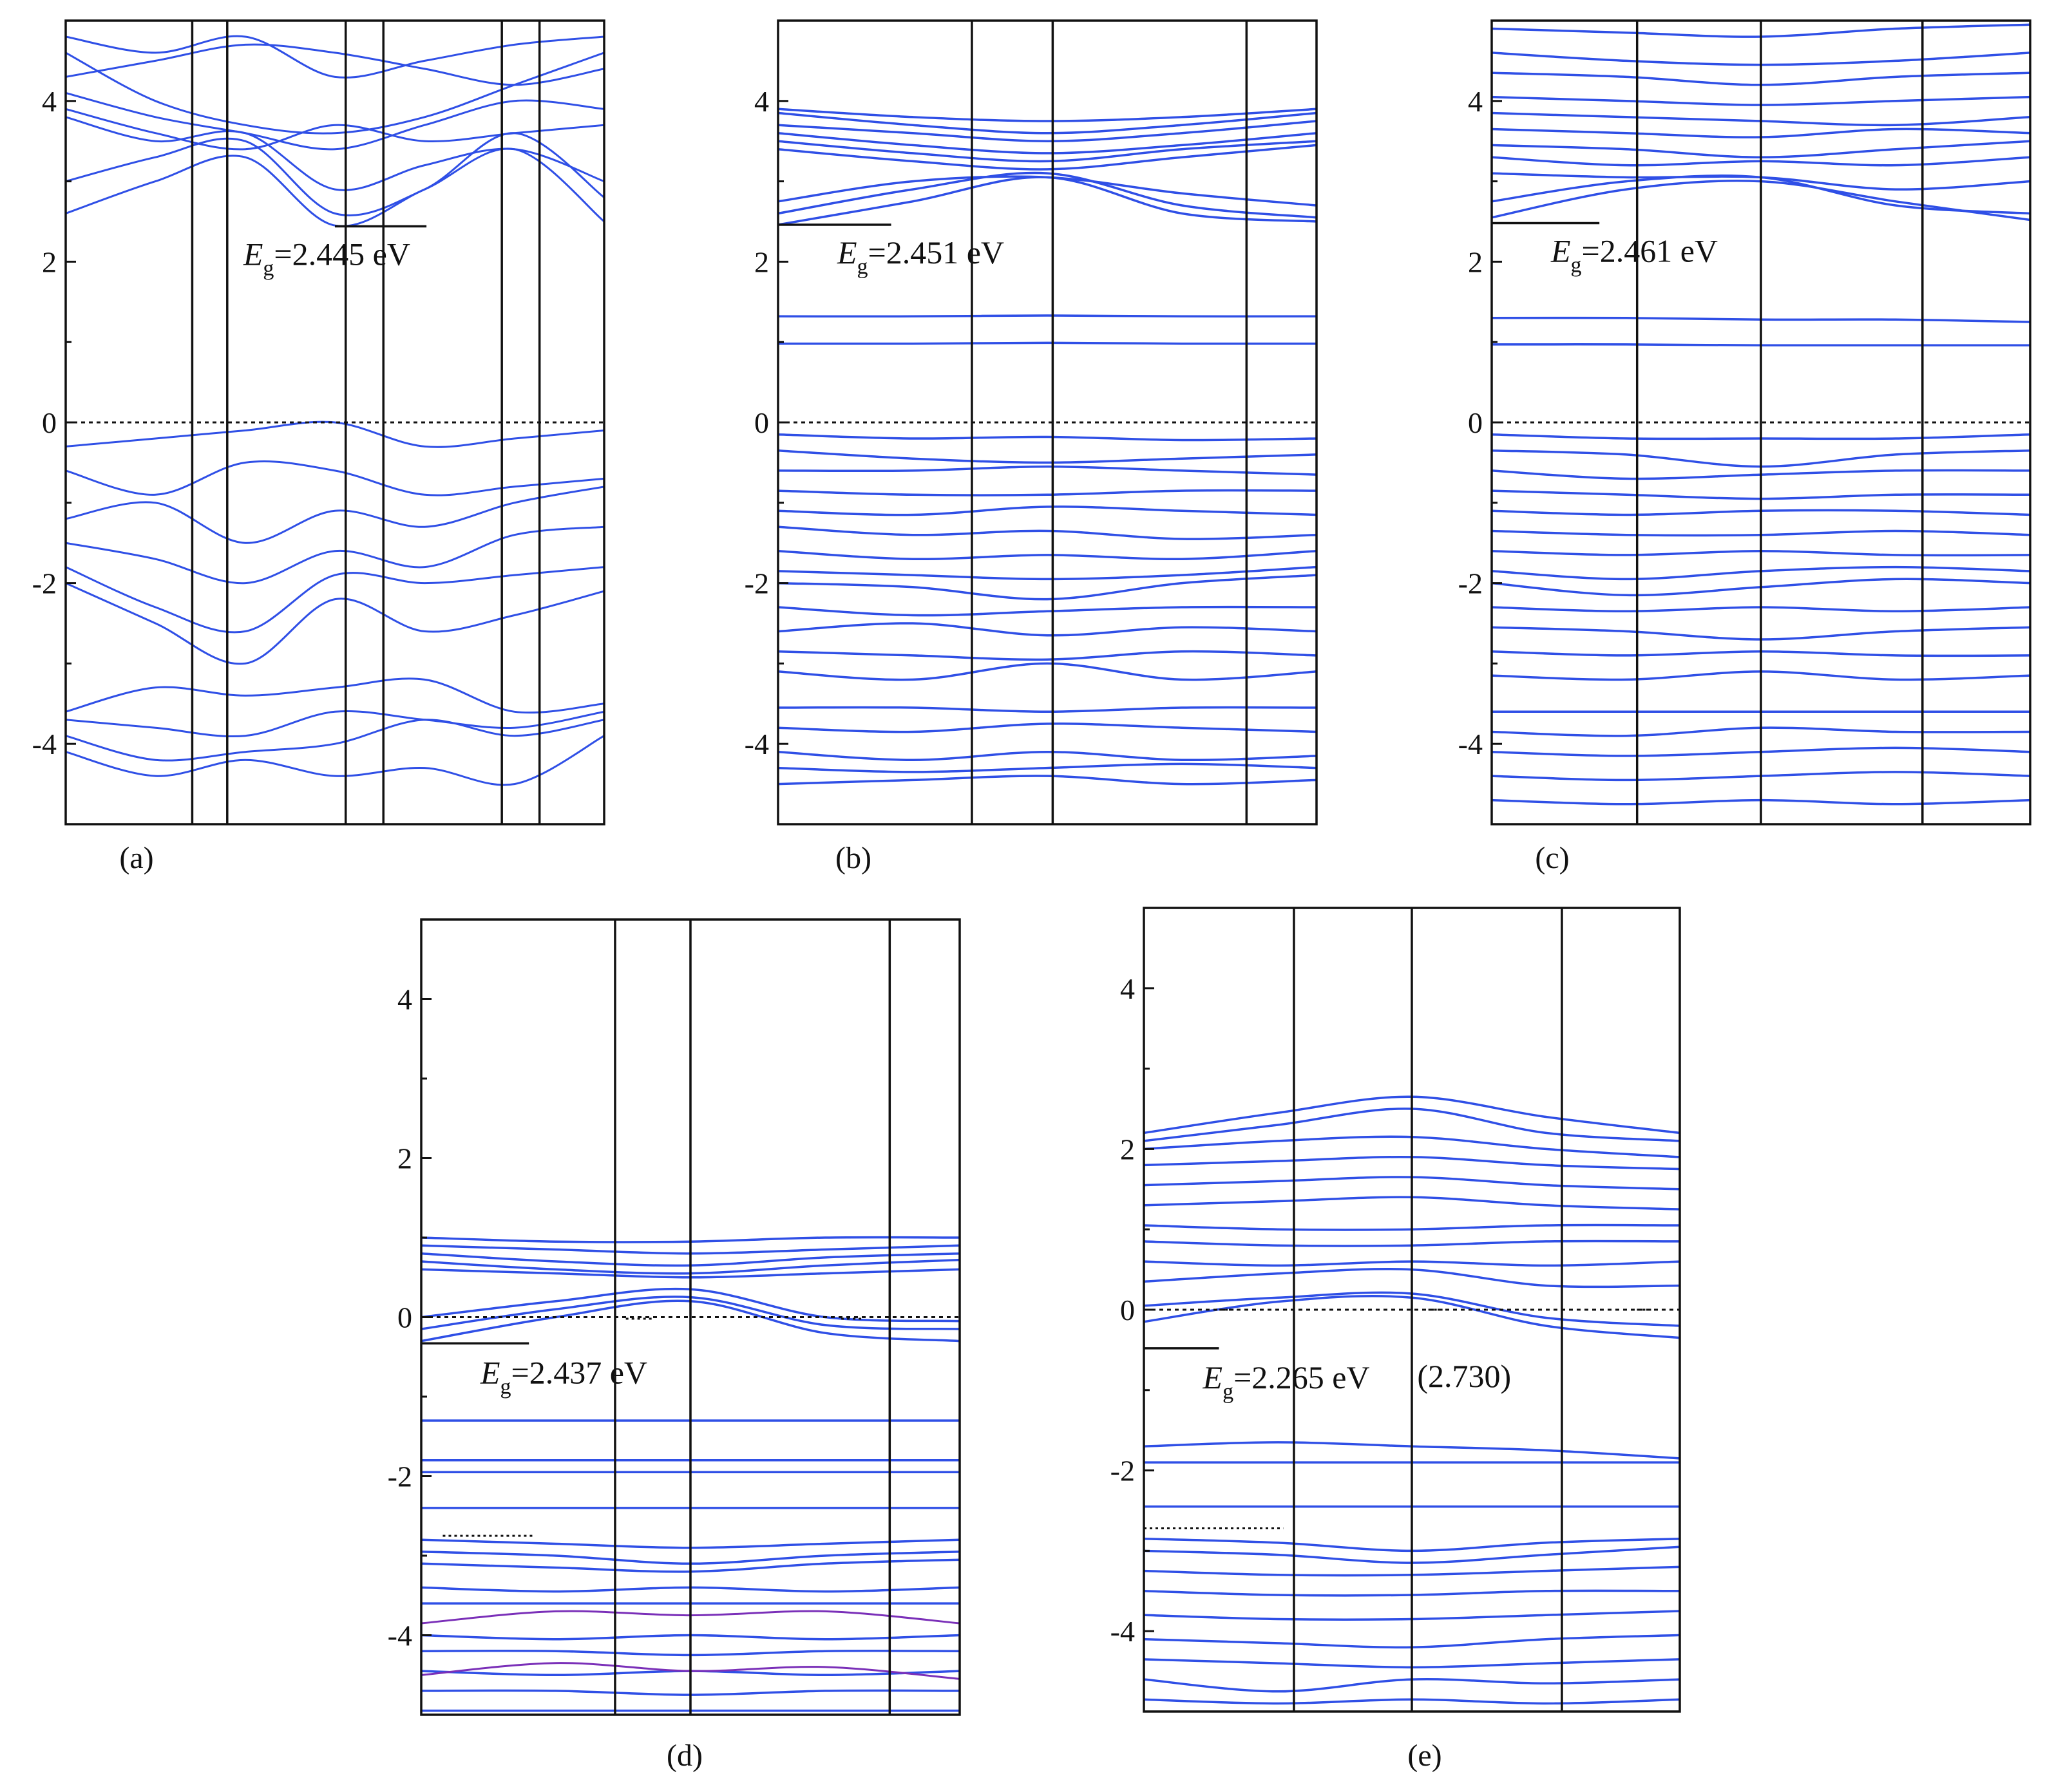 This screenshot has width=2054, height=1792. What do you see at coordinates (1560, 250) in the screenshot?
I see `panel-c-gap-symbol: E` at bounding box center [1560, 250].